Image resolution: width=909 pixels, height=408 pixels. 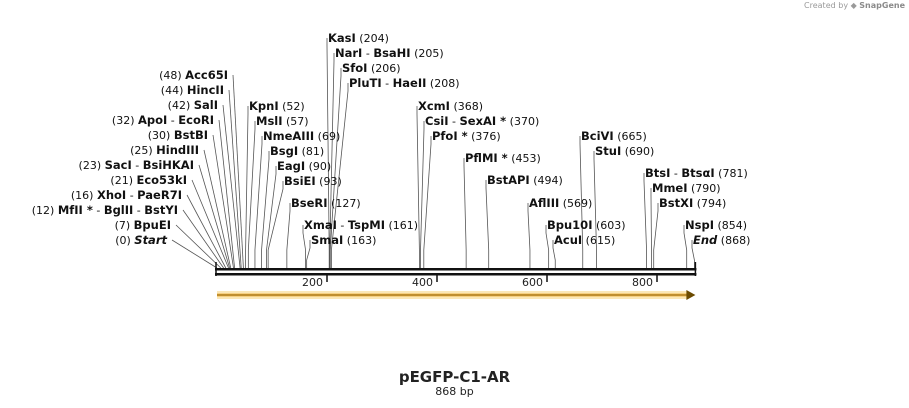 What do you see at coordinates (119, 210) in the screenshot?
I see `enzyme-name: BglII` at bounding box center [119, 210].